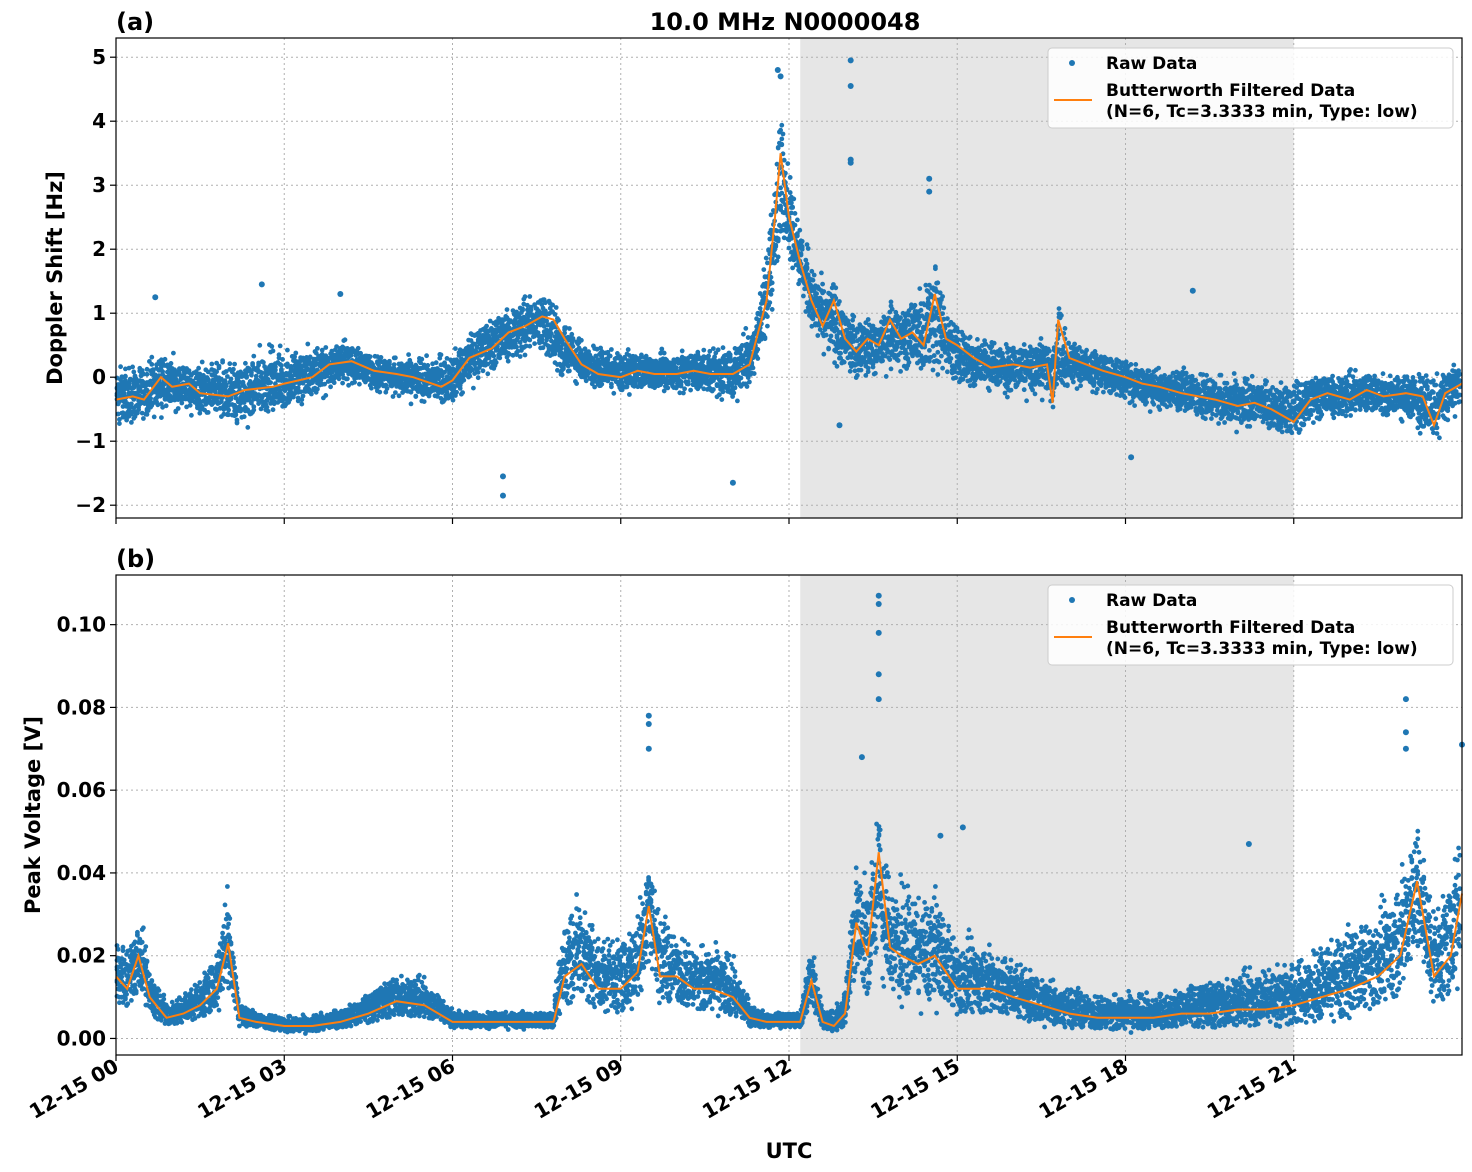 Image resolution: width=1472 pixels, height=1172 pixels. What do you see at coordinates (81, 625) in the screenshot?
I see `pb-ytick-label-5: 0.10` at bounding box center [81, 625].